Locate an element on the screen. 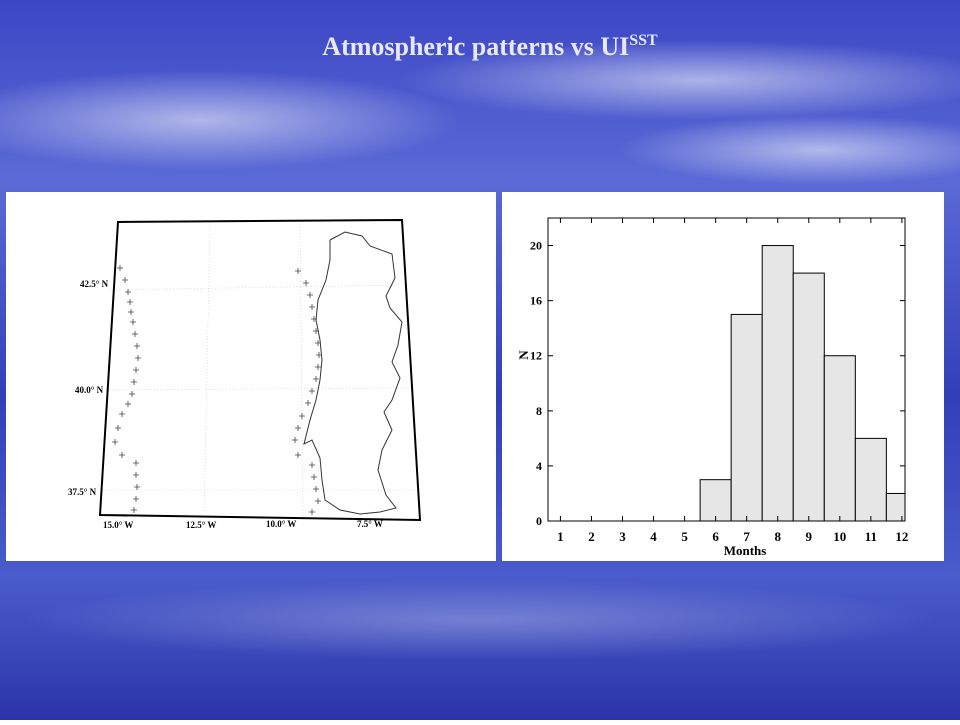 This screenshot has width=960, height=725. x-tick-label: 7 is located at coordinates (746, 536).